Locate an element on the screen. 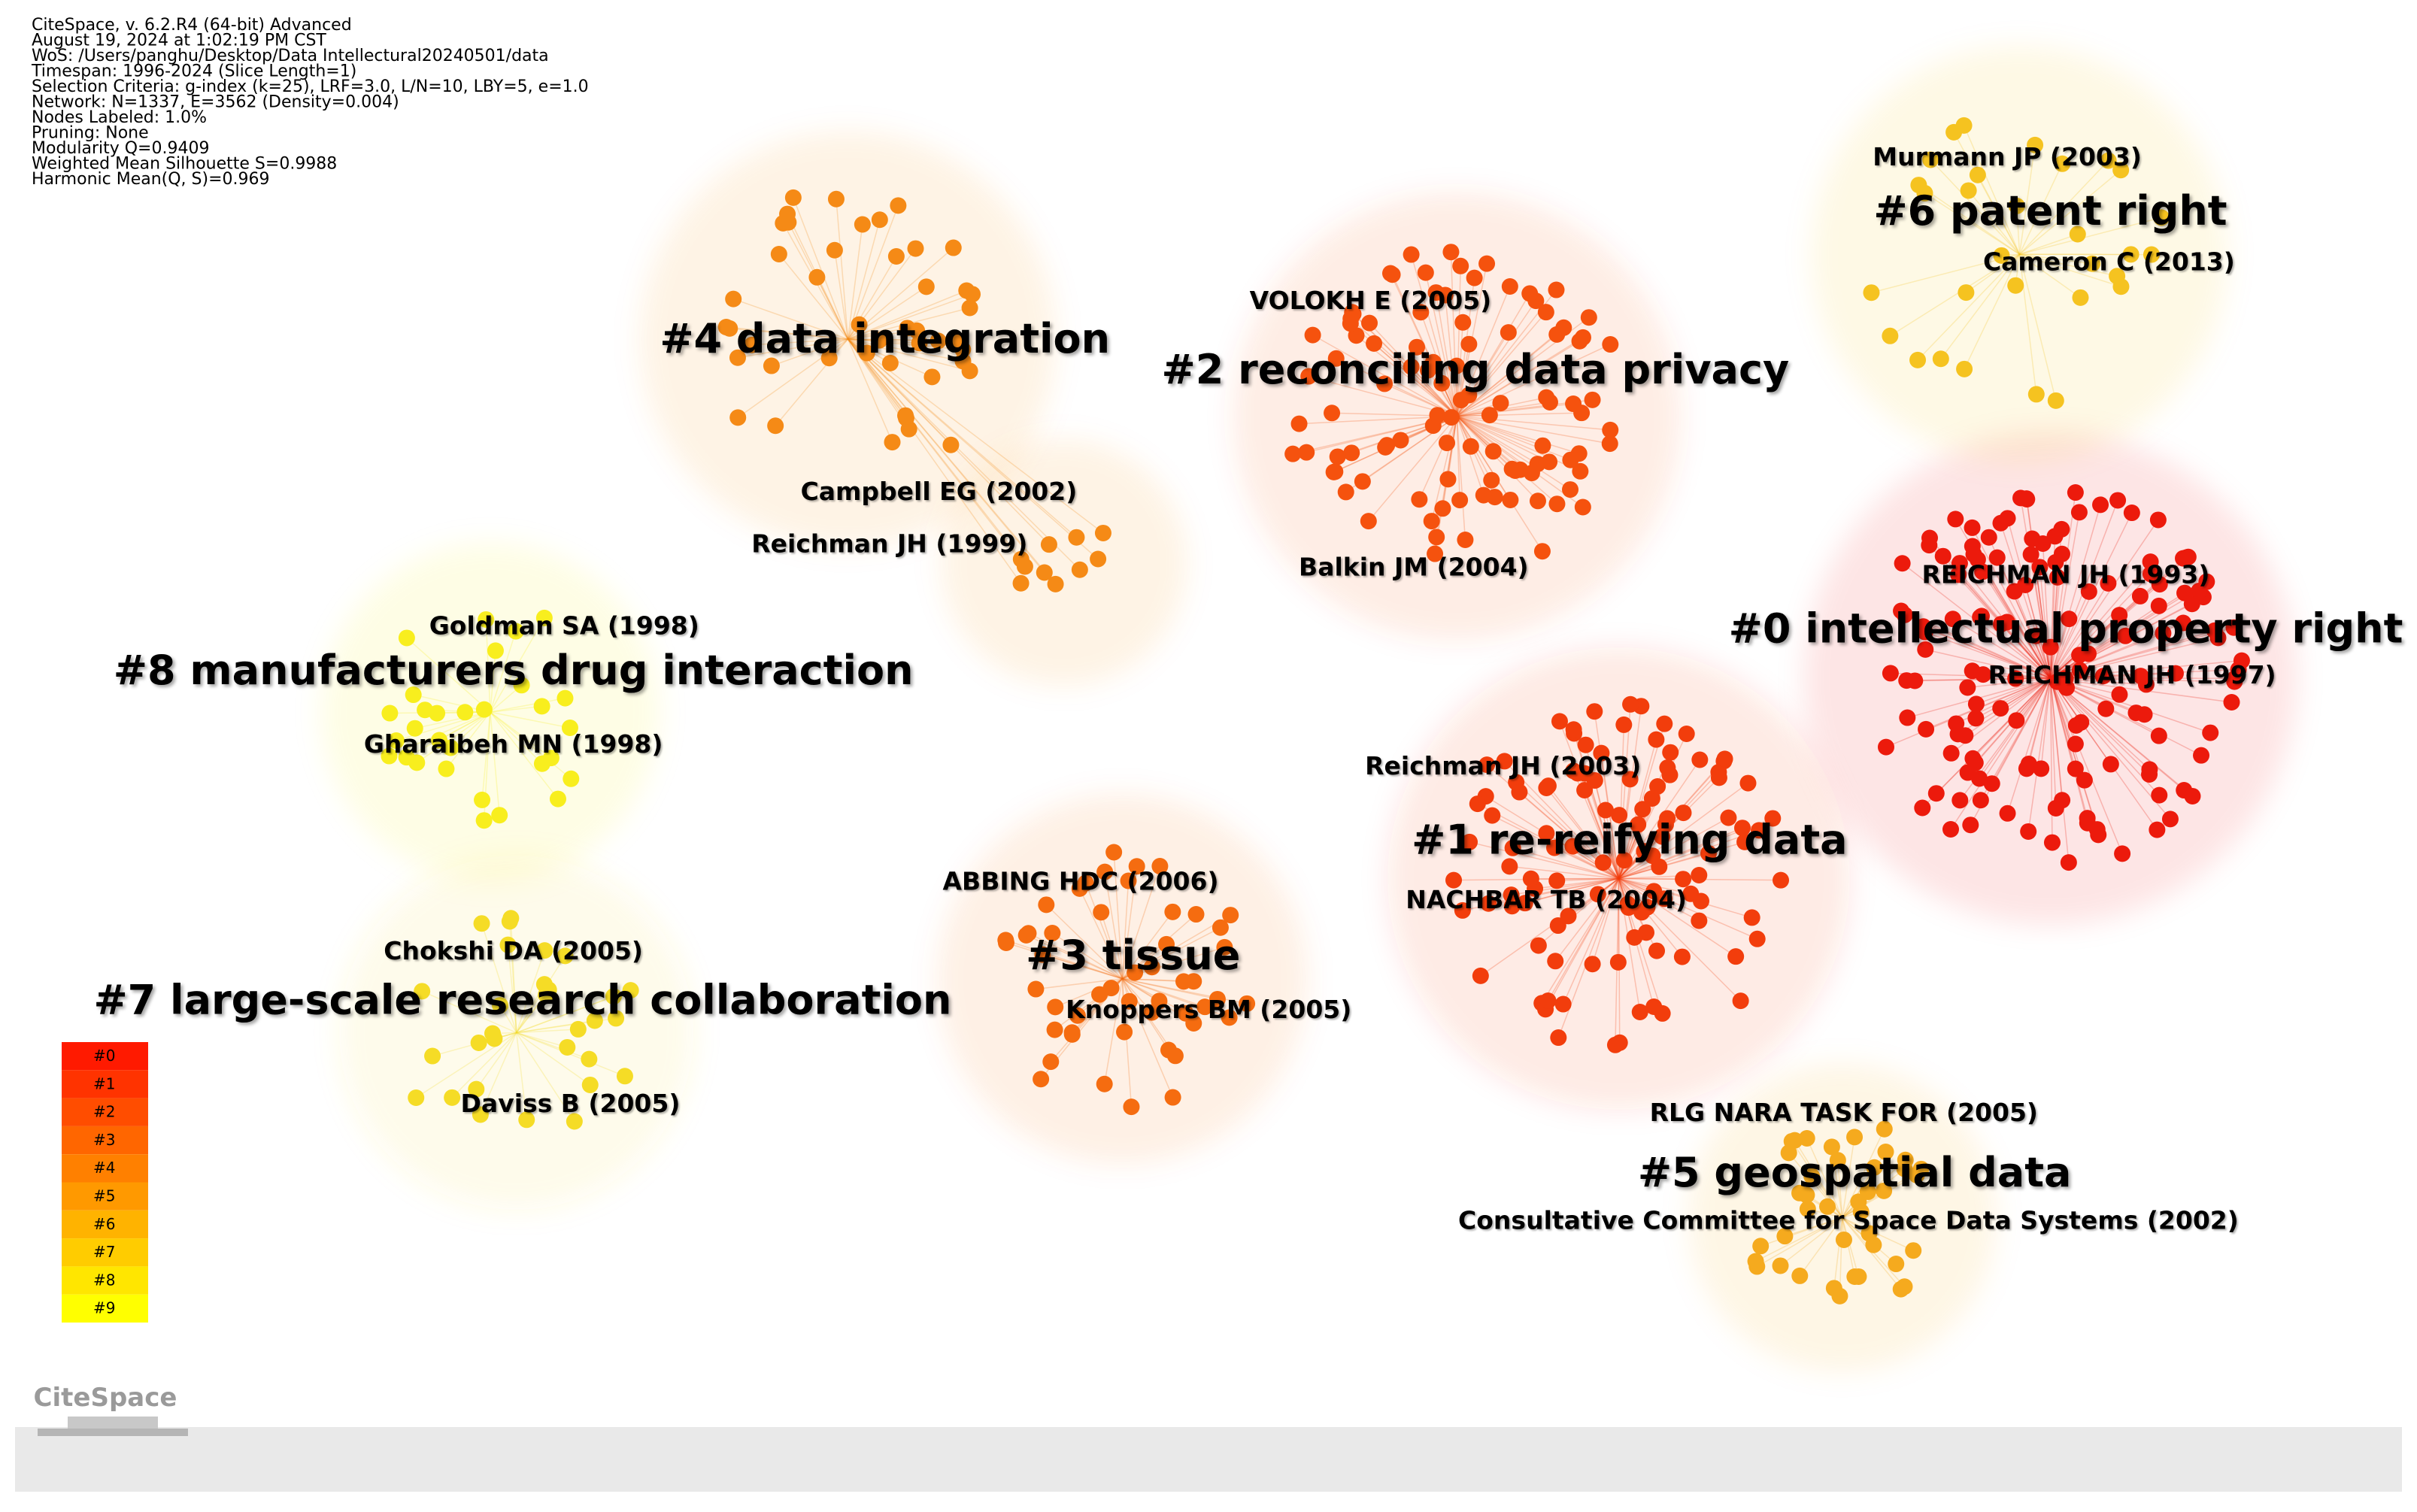  node-label: Gharaibeh MN (1998) is located at coordinates (513, 744).